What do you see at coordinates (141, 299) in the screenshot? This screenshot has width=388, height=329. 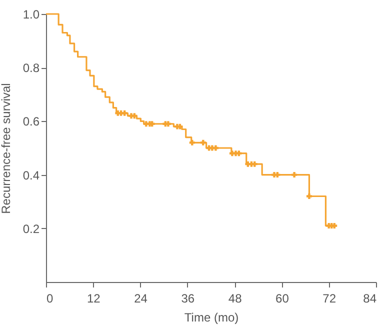 I see `x-tick-label: 24` at bounding box center [141, 299].